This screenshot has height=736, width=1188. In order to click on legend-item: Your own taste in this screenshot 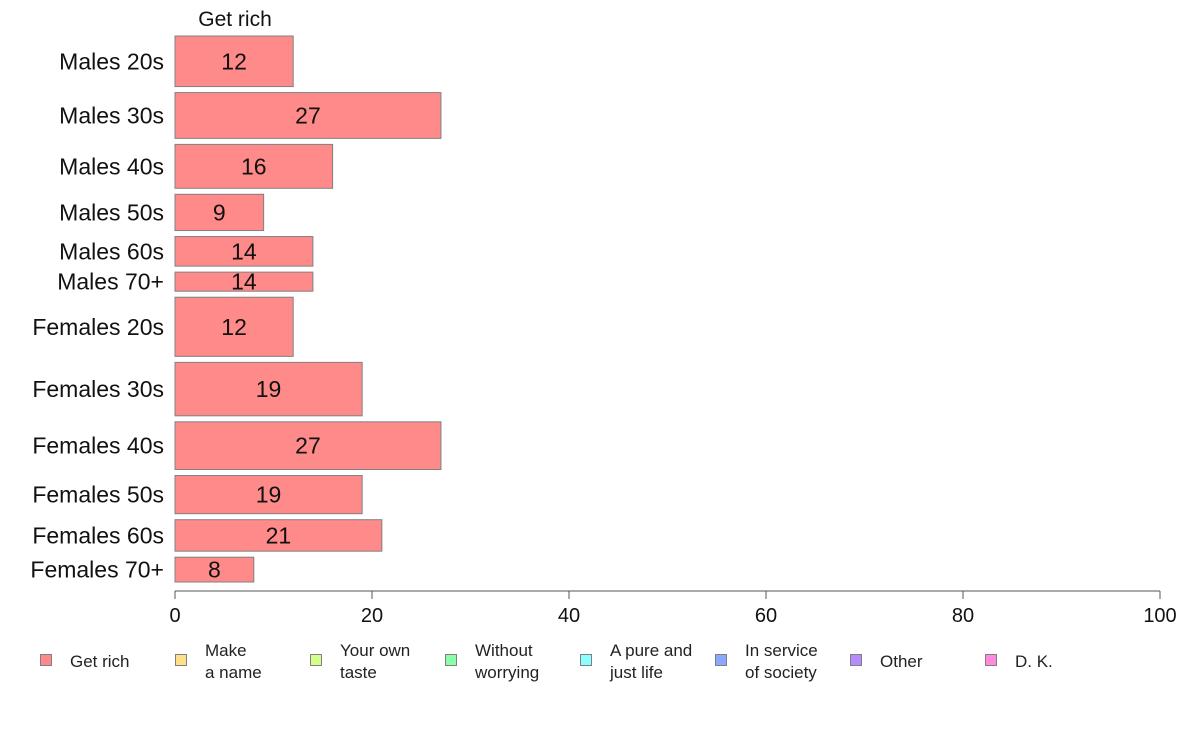, I will do `click(375, 663)`.